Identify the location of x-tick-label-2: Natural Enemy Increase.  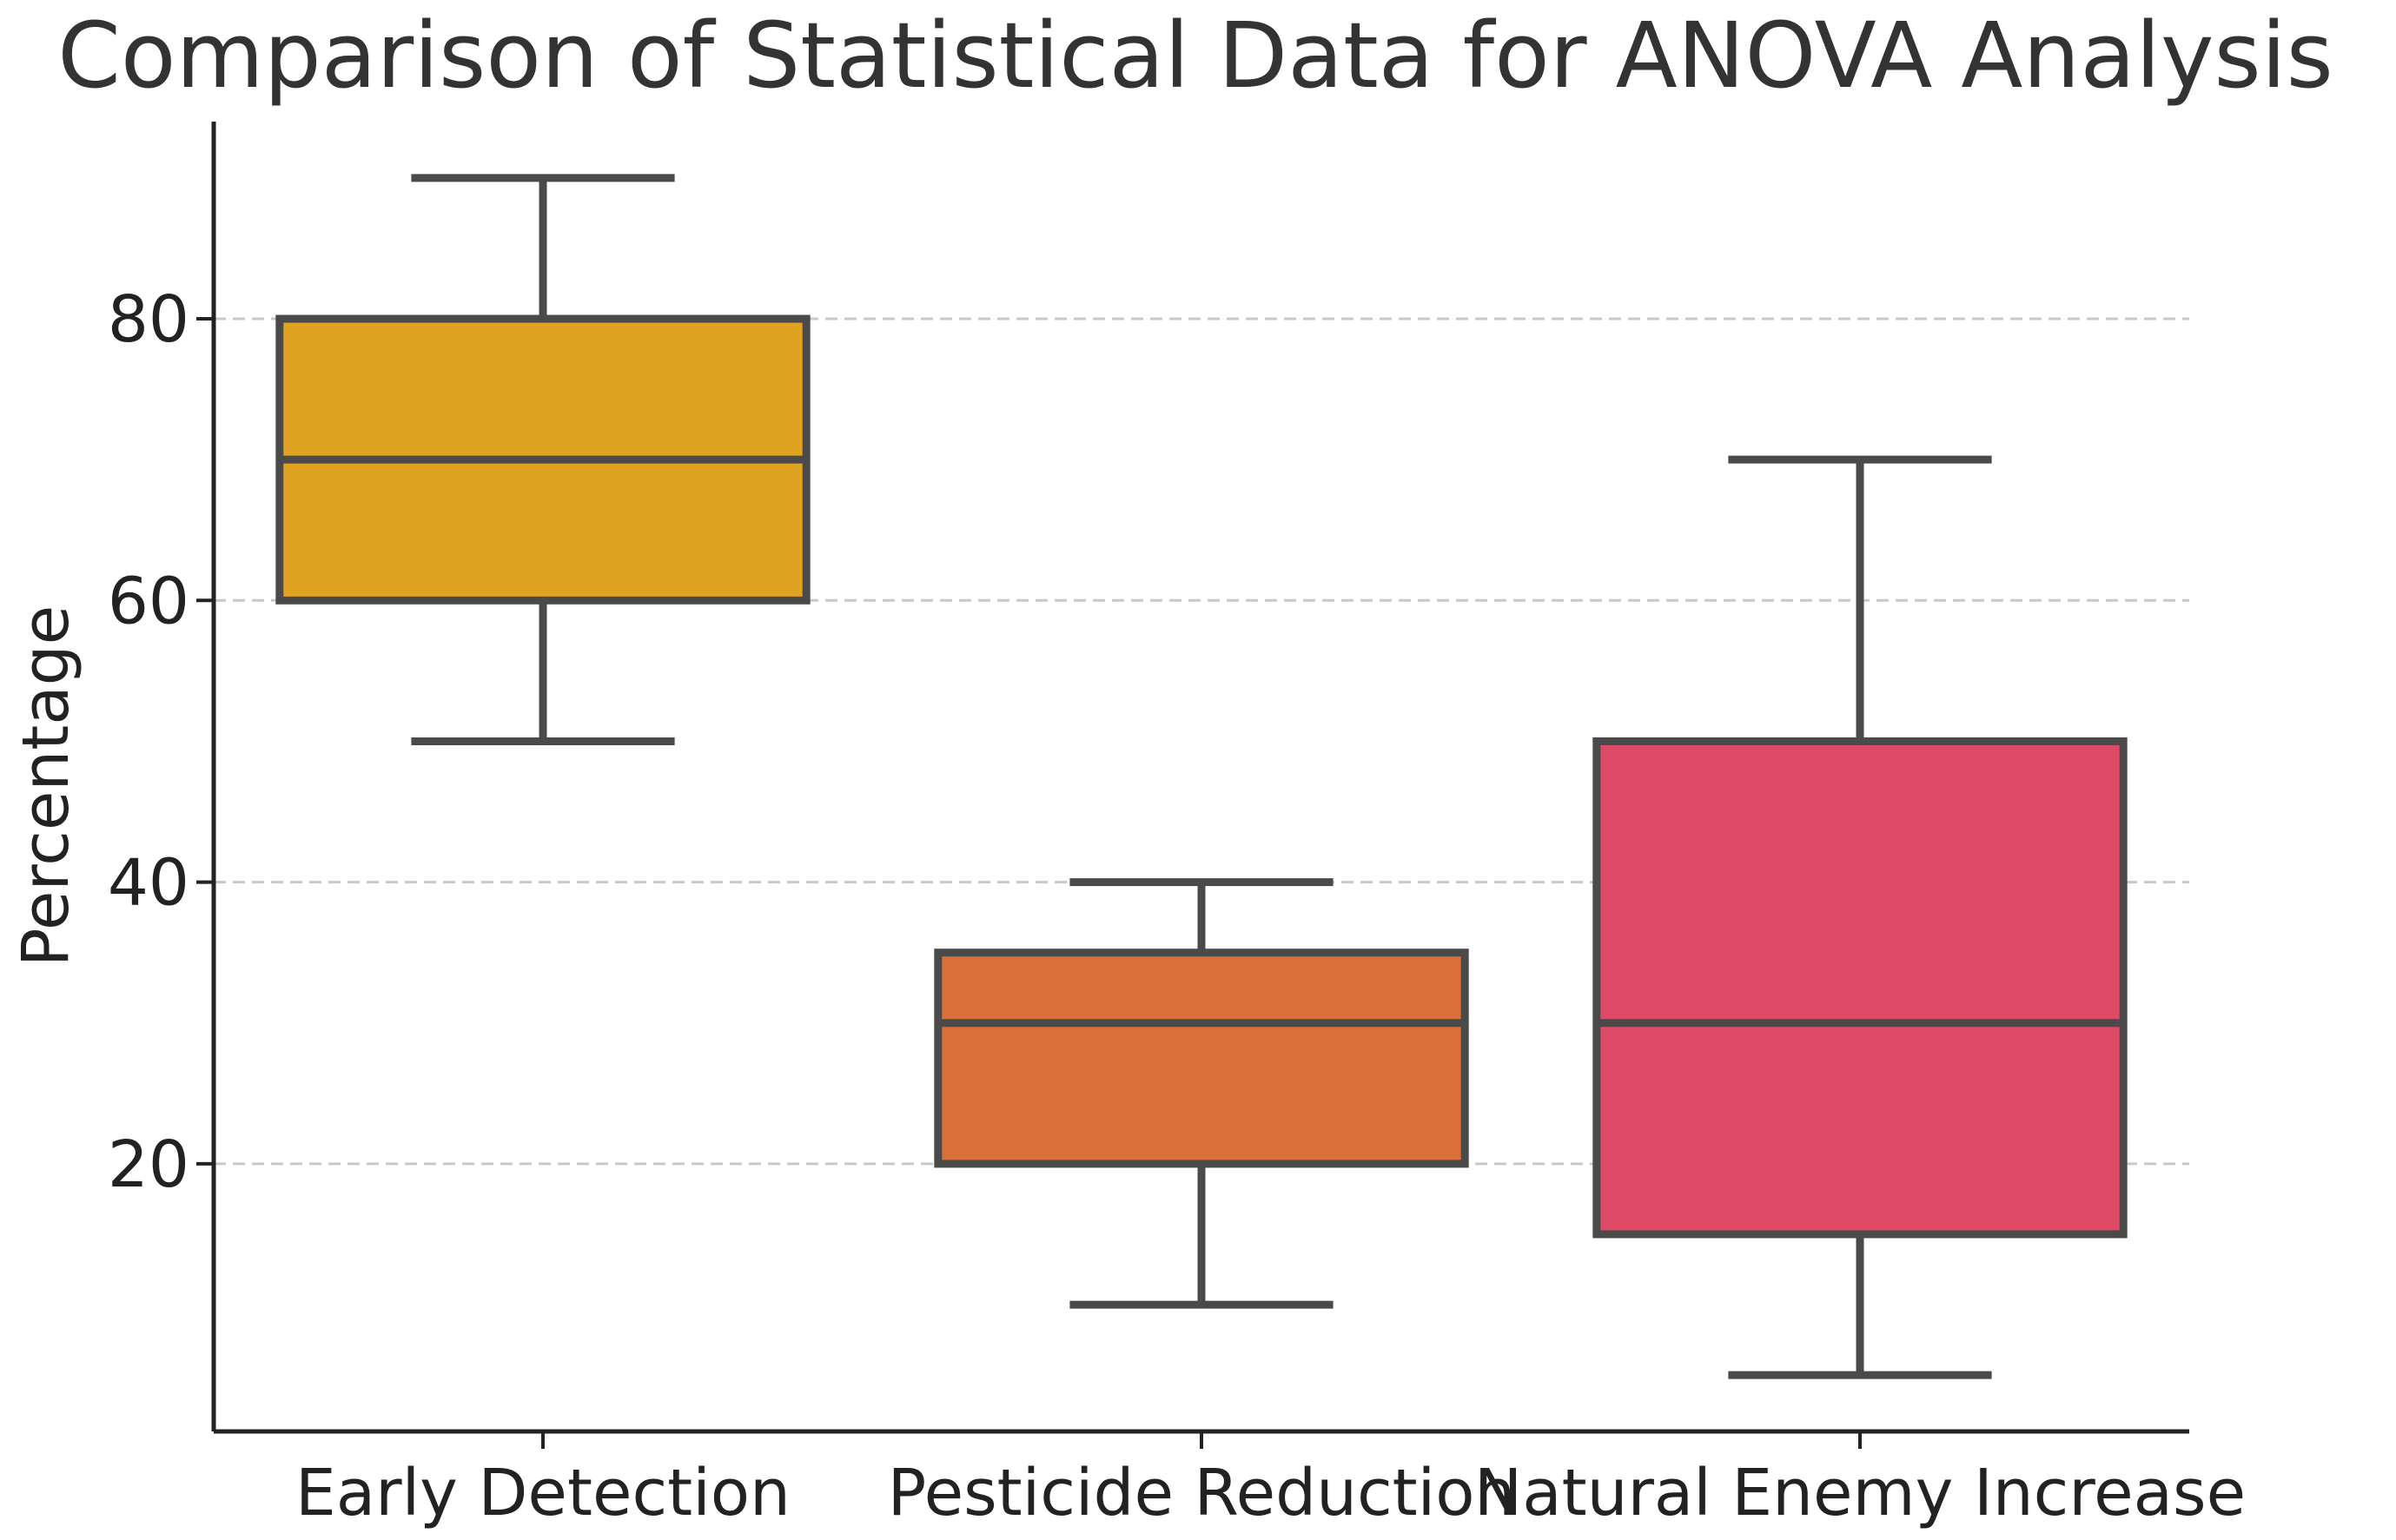
(1860, 1493).